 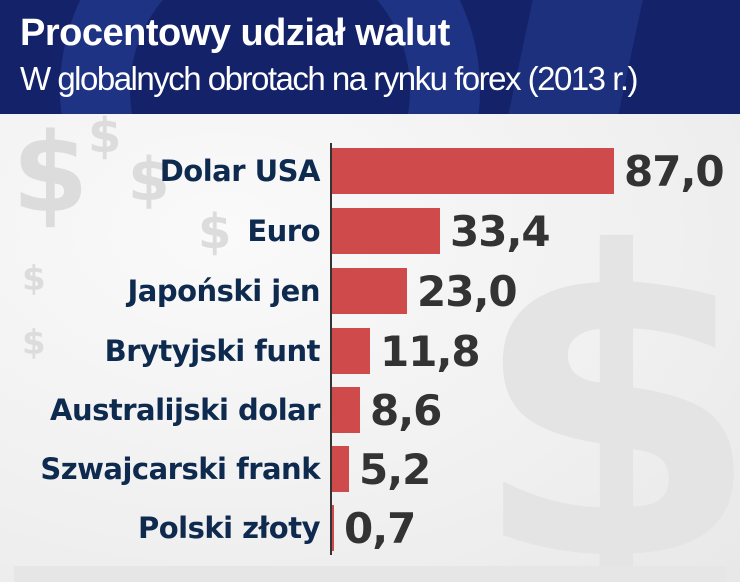 What do you see at coordinates (331, 349) in the screenshot?
I see `y-axis-line` at bounding box center [331, 349].